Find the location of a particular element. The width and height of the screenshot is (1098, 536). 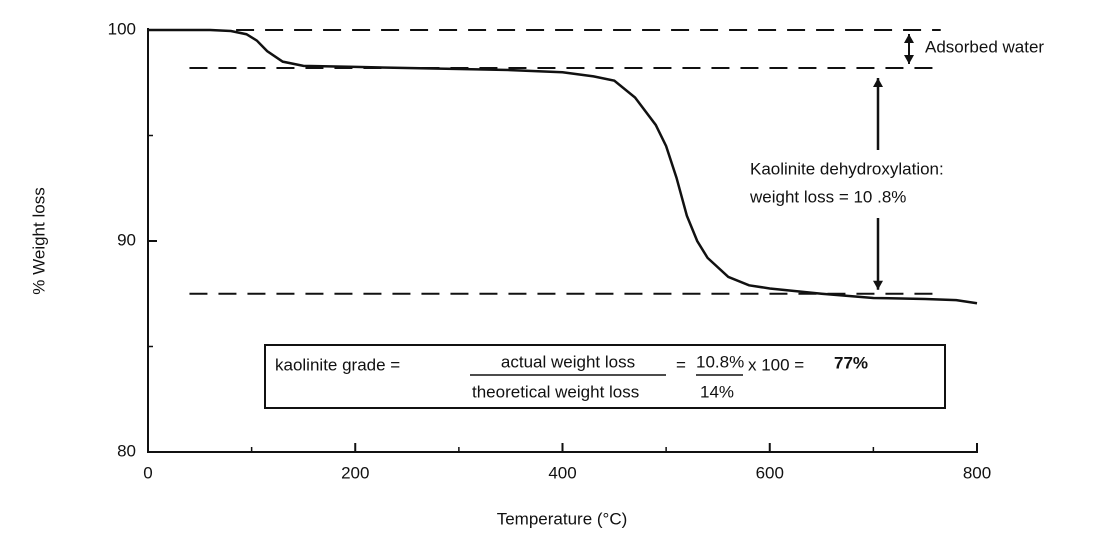

formula-box is located at coordinates (605, 376).